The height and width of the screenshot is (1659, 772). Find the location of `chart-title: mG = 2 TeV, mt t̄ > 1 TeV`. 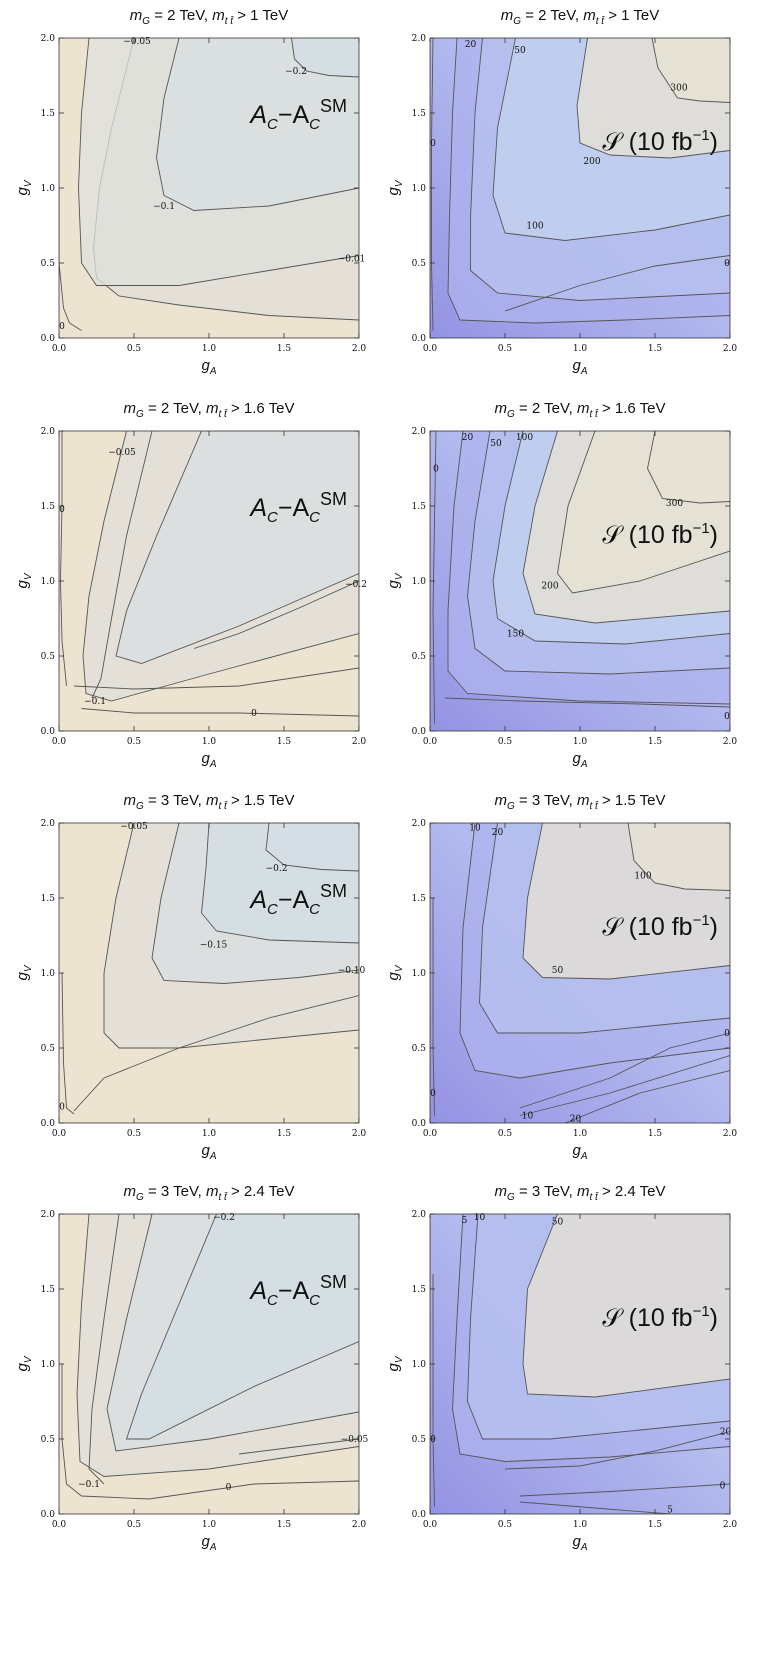

chart-title: mG = 2 TeV, mt t̄ > 1 TeV is located at coordinates (209, 17).